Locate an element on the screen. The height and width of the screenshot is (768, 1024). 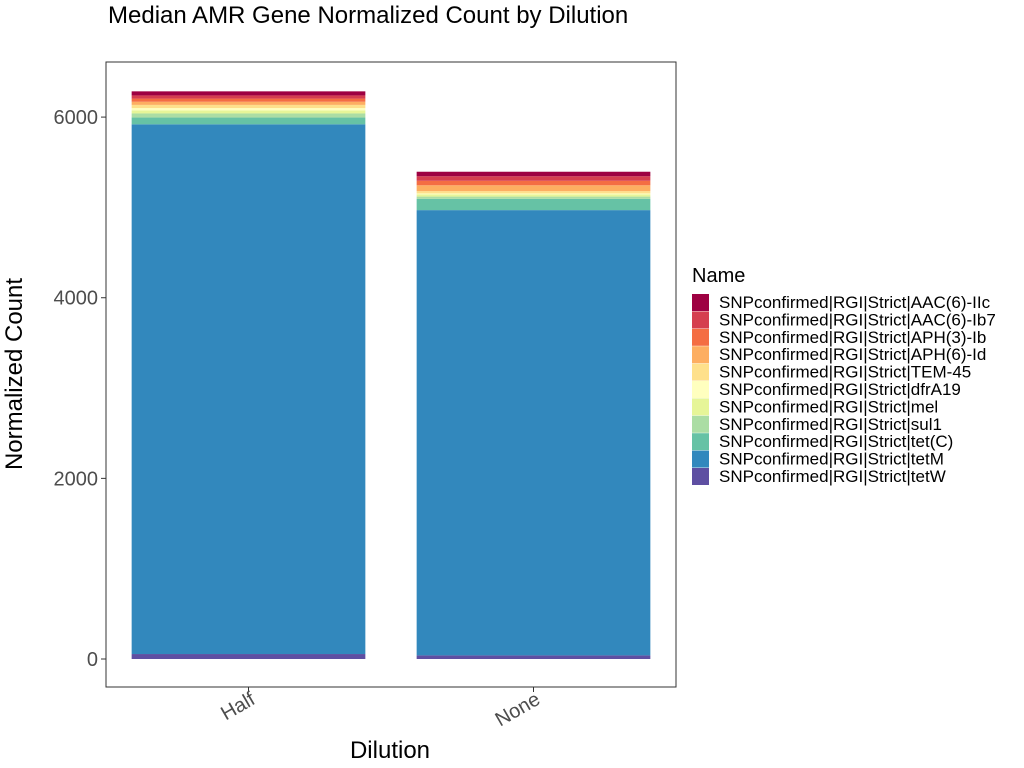
x-tick-label-half: Half is located at coordinates (238, 706).